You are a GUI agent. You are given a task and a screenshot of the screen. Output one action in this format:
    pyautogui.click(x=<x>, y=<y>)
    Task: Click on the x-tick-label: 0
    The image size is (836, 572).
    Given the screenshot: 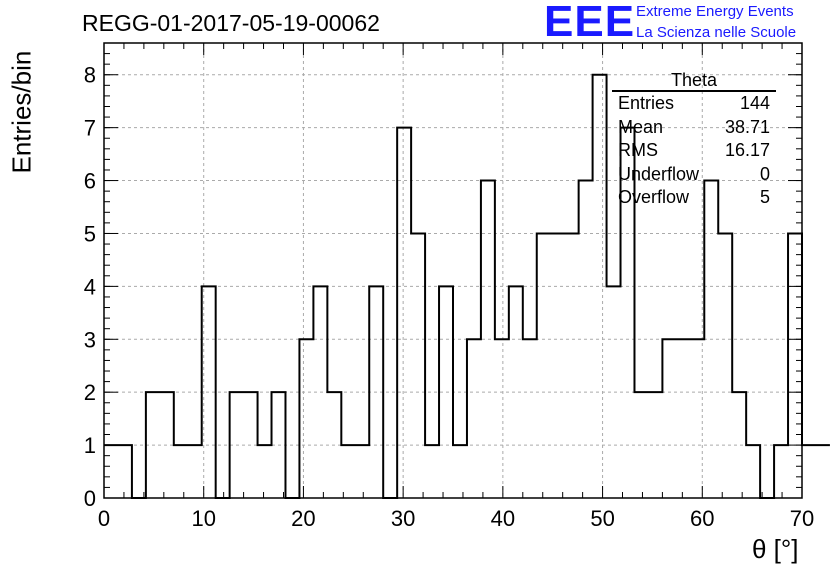 What is the action you would take?
    pyautogui.click(x=104, y=518)
    